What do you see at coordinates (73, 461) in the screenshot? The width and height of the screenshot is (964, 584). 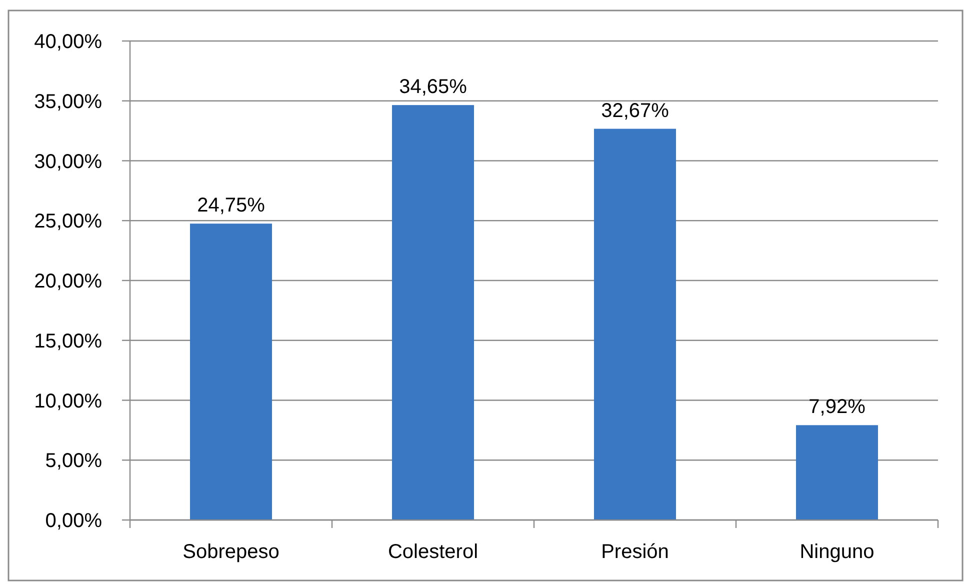 I see `y-tick-label: 5,00%` at bounding box center [73, 461].